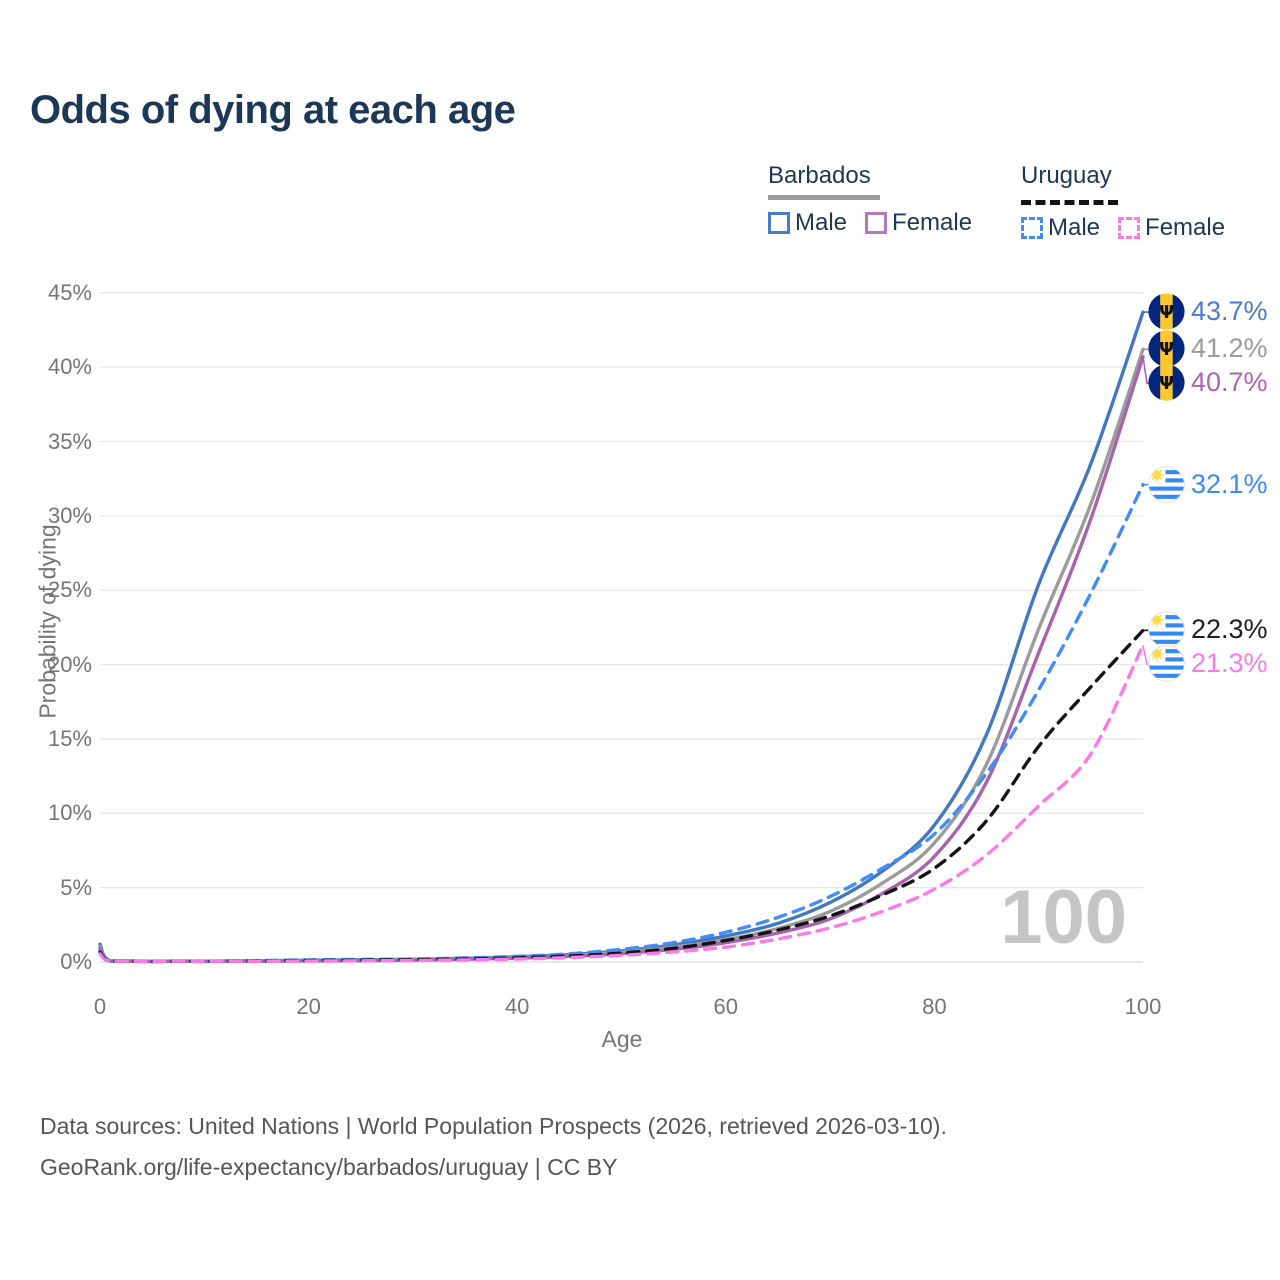 The height and width of the screenshot is (1280, 1280). I want to click on end-label-value: 32.1%, so click(1229, 483).